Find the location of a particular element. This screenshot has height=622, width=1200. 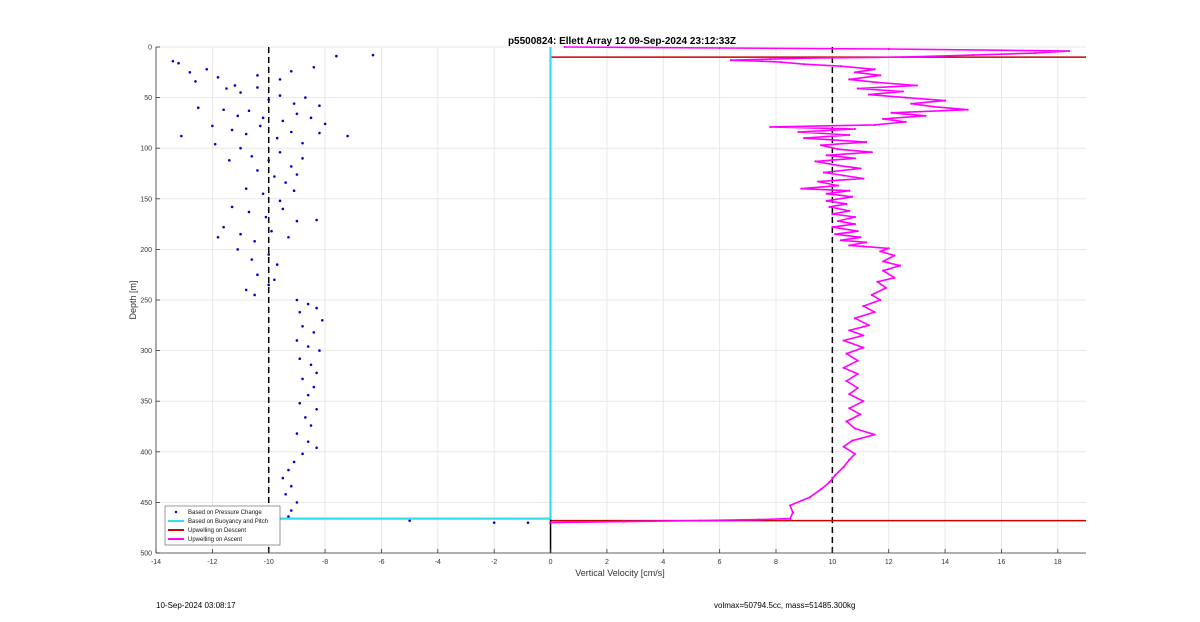

x-tick-label: 16 is located at coordinates (1002, 562).